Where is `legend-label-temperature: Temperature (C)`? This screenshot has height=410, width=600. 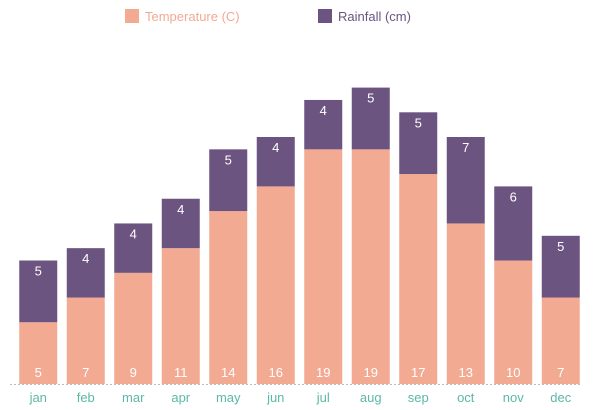 legend-label-temperature: Temperature (C) is located at coordinates (192, 16).